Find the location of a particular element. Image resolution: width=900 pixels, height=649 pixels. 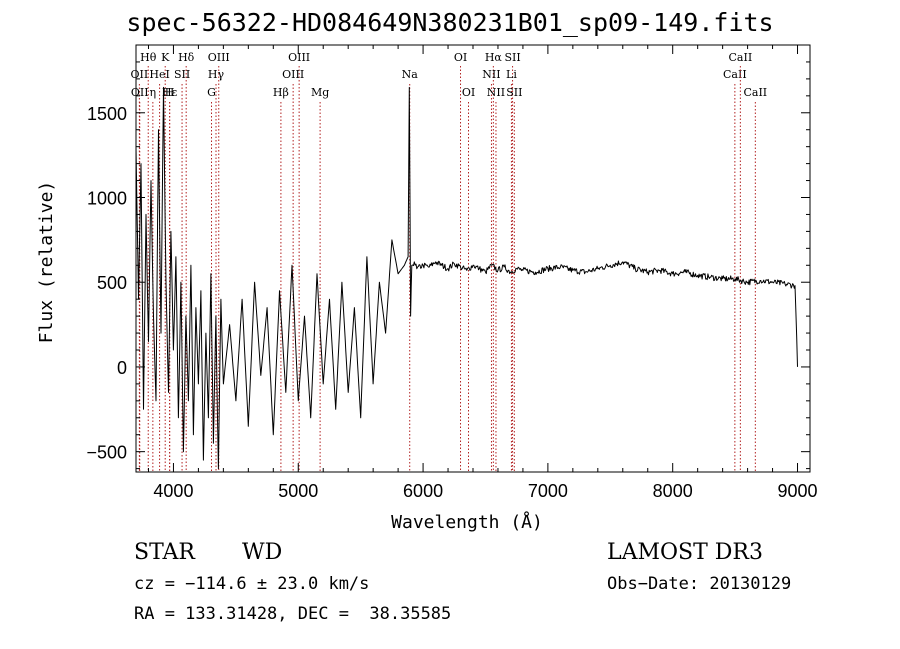

object-class: STAR is located at coordinates (164, 552).